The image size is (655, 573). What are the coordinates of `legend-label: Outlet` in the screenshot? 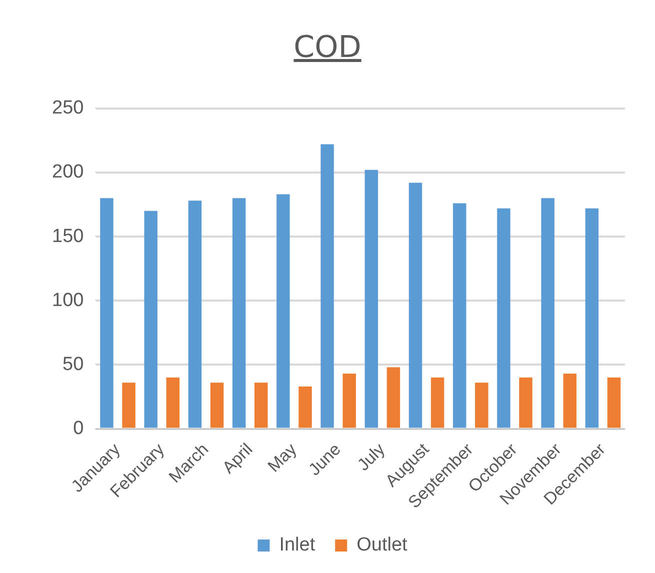 It's located at (382, 545).